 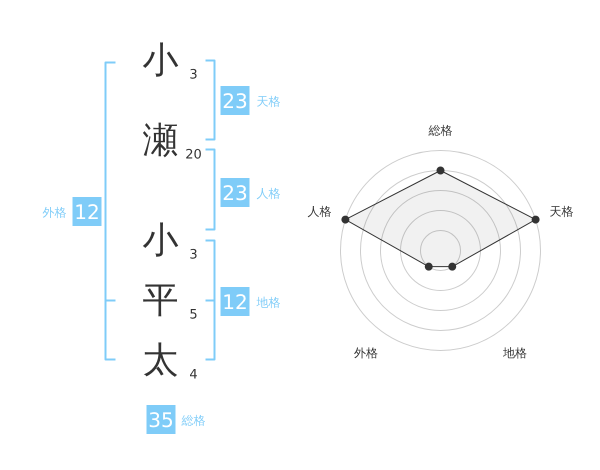 I want to click on spoke-label: 天格, so click(x=561, y=211).